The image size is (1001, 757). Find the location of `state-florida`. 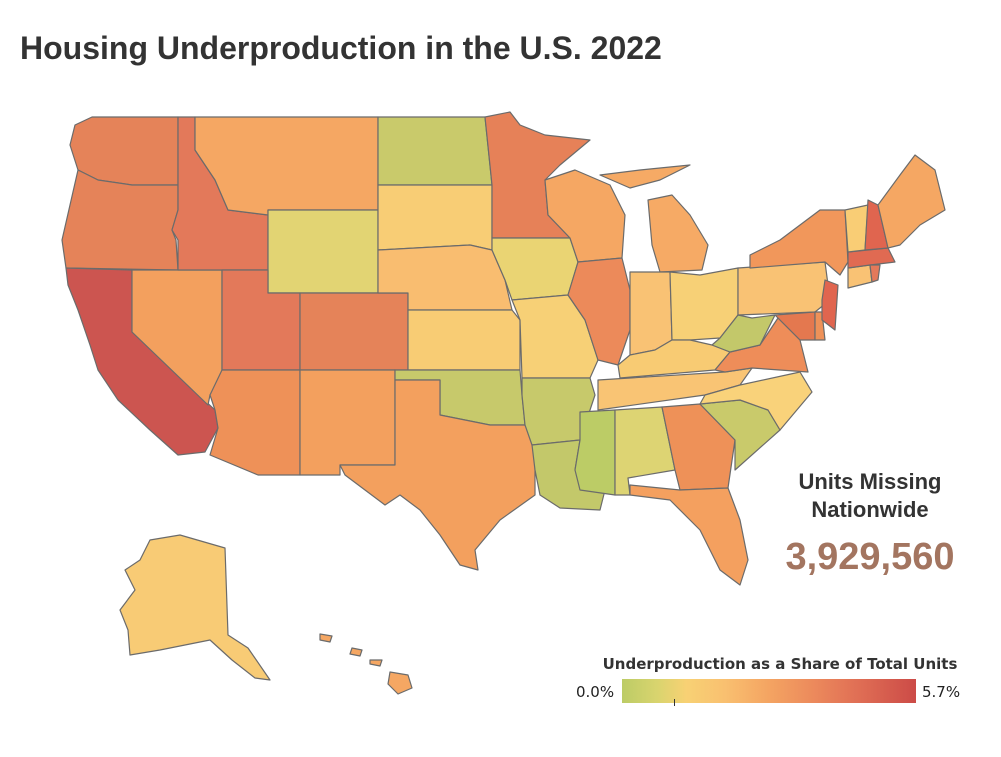

state-florida is located at coordinates (689, 535).